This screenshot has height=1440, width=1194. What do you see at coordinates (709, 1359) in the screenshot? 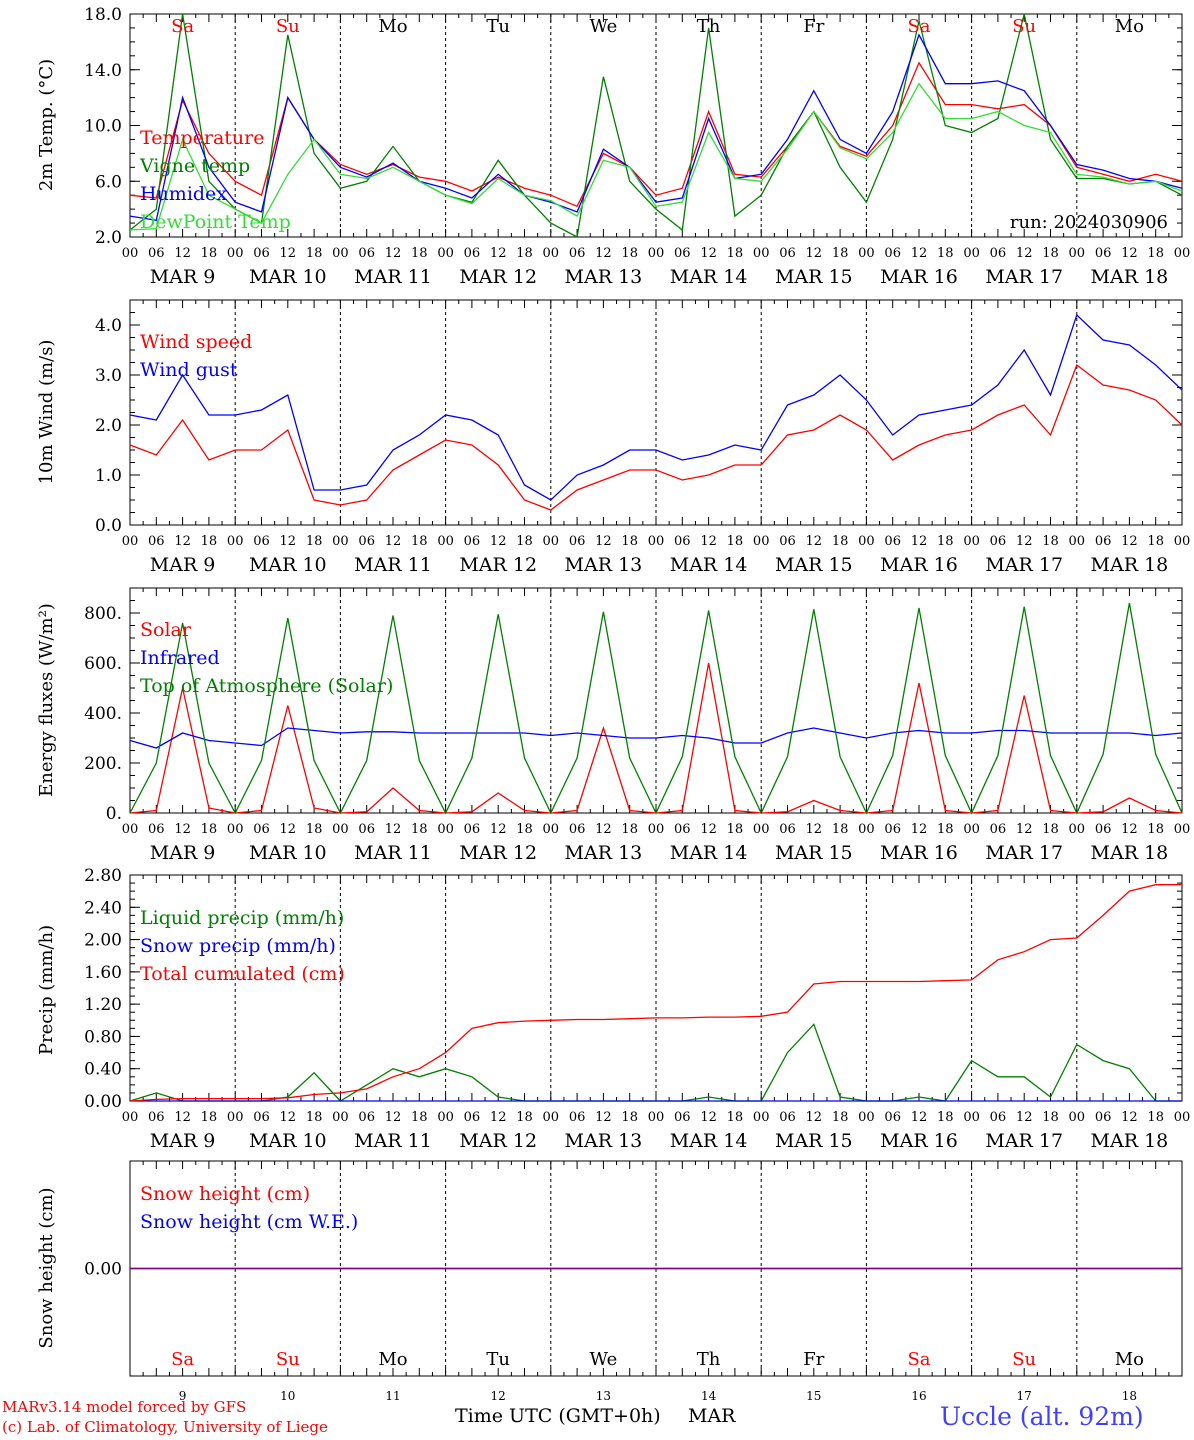
I see `weekday-label: Th` at bounding box center [709, 1359].